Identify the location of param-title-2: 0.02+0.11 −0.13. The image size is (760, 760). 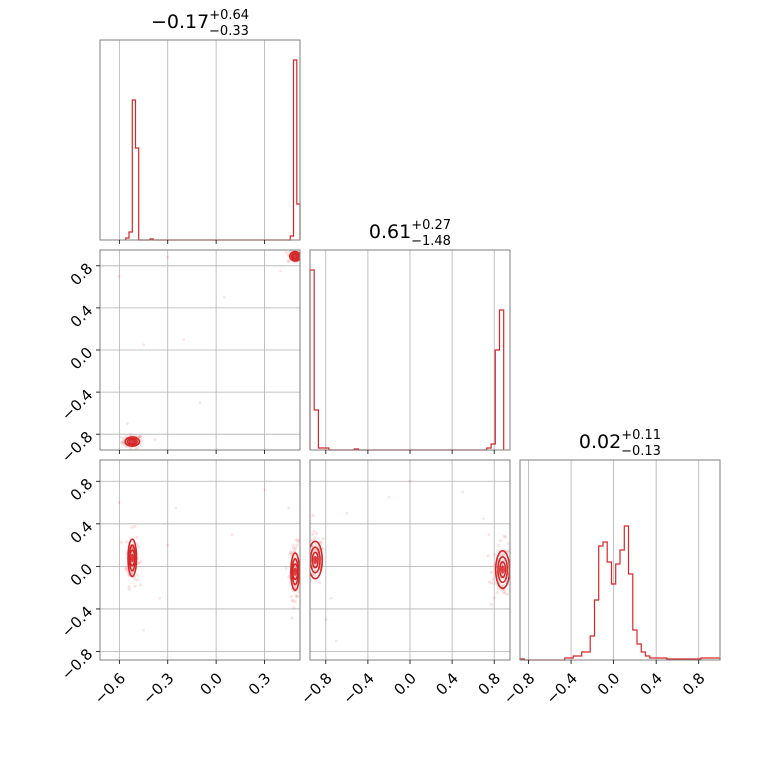
(620, 443).